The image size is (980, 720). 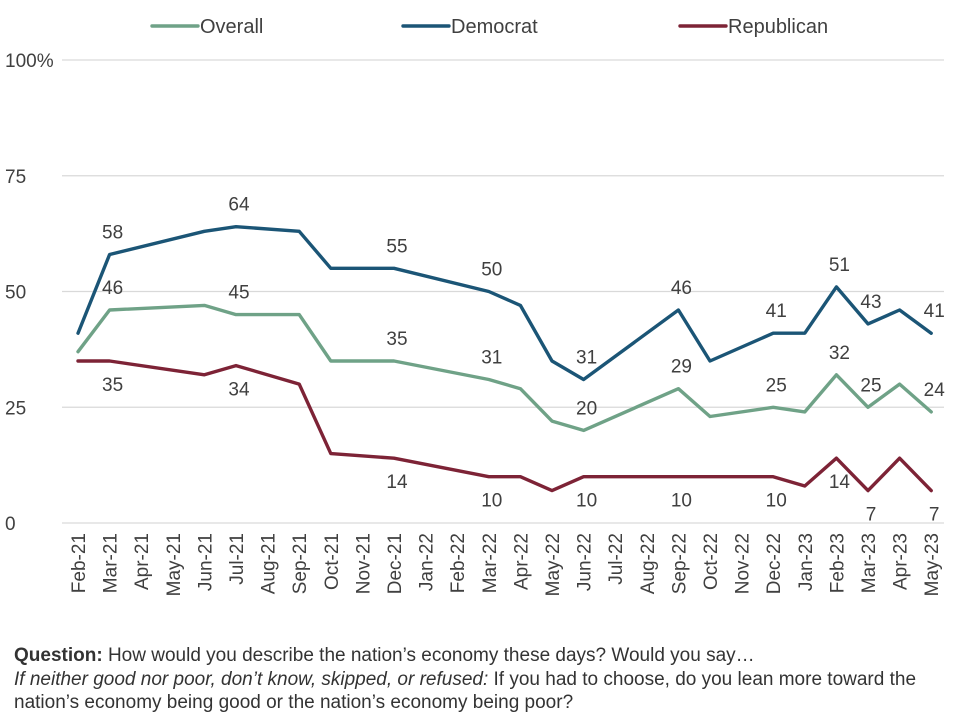 I want to click on x-tick-label: Aug-22, so click(x=648, y=563).